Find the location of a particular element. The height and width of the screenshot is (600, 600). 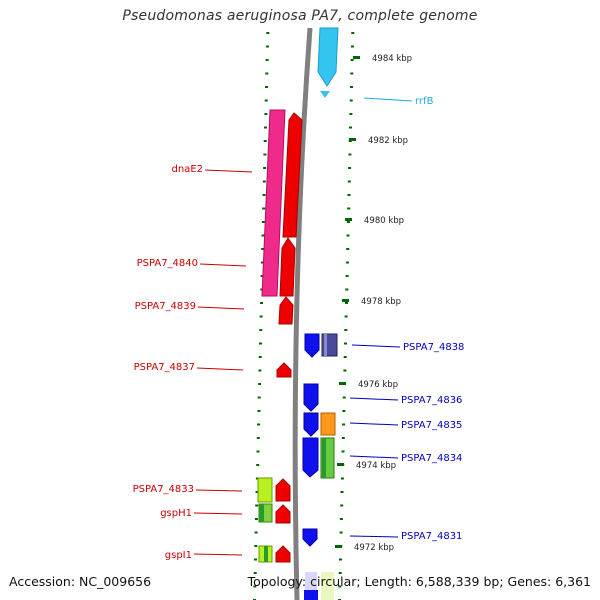

gene-label: PSPA7_4838 is located at coordinates (433, 347).